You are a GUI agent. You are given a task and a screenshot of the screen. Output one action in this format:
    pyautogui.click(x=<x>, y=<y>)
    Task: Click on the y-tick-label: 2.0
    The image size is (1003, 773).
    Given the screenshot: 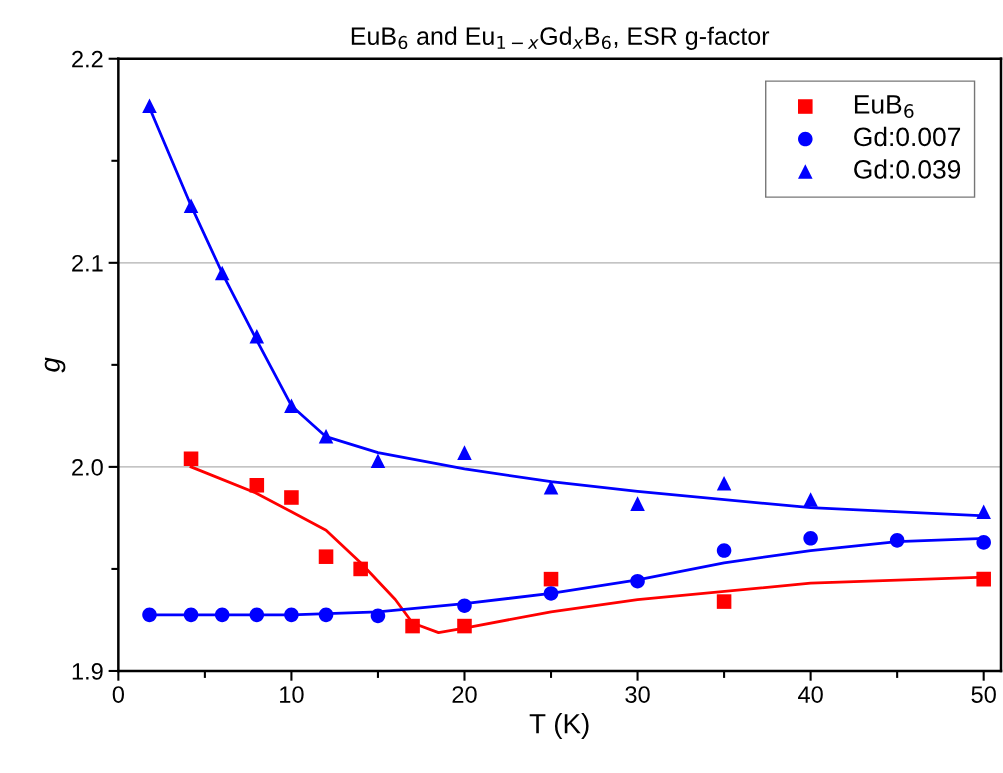 What is the action you would take?
    pyautogui.click(x=87, y=467)
    